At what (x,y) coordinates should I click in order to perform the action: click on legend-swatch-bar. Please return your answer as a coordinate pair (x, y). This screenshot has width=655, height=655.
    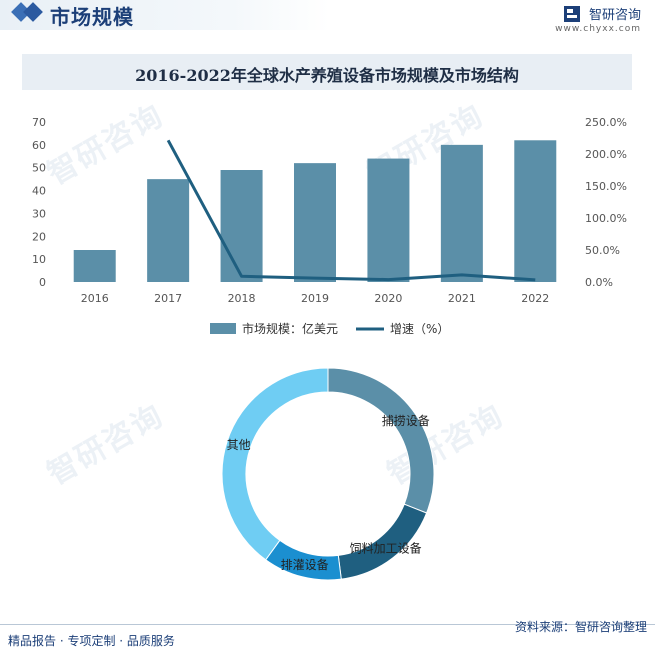
    Looking at the image, I should click on (223, 328).